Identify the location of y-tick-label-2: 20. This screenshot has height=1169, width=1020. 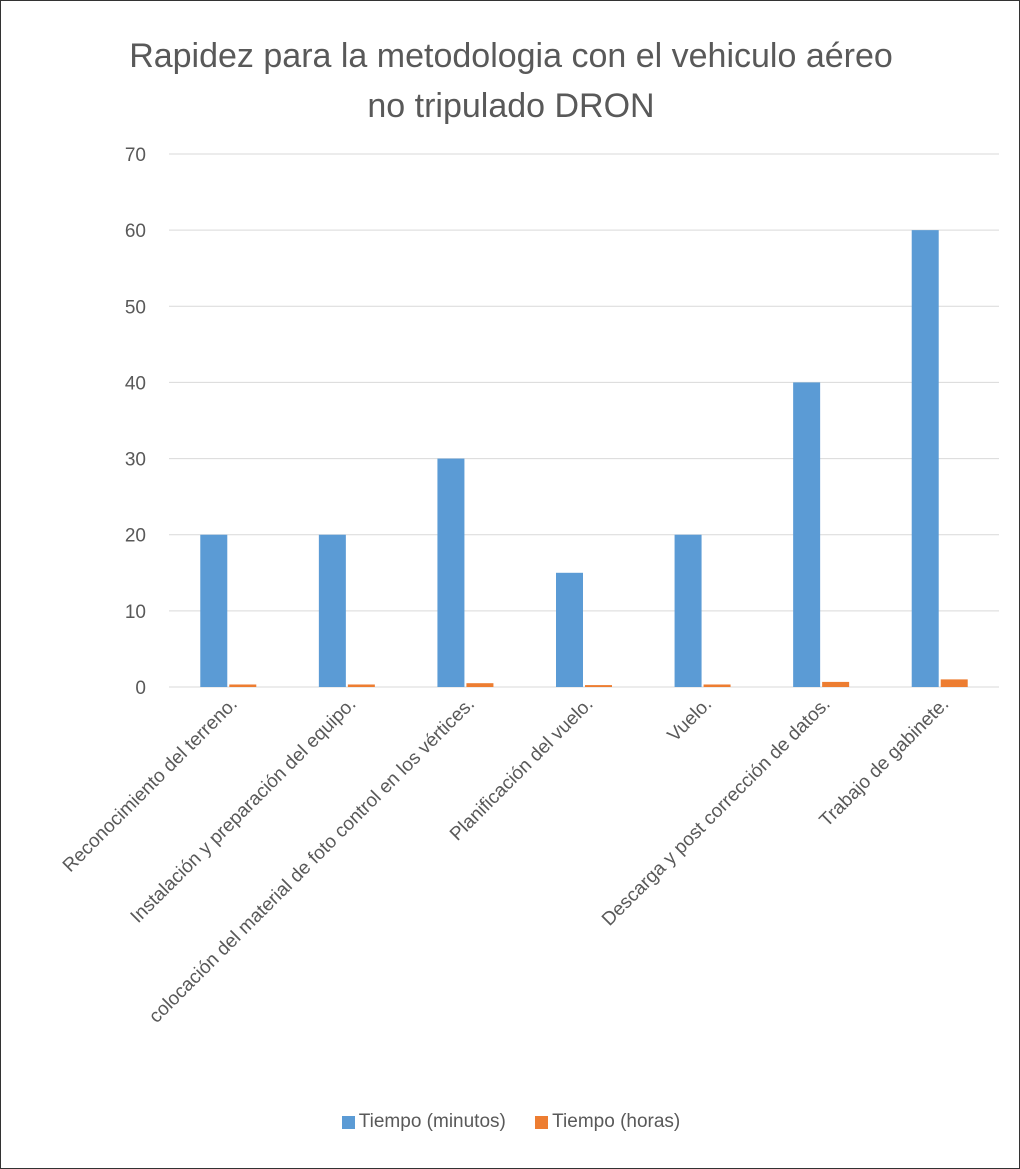
(135, 536).